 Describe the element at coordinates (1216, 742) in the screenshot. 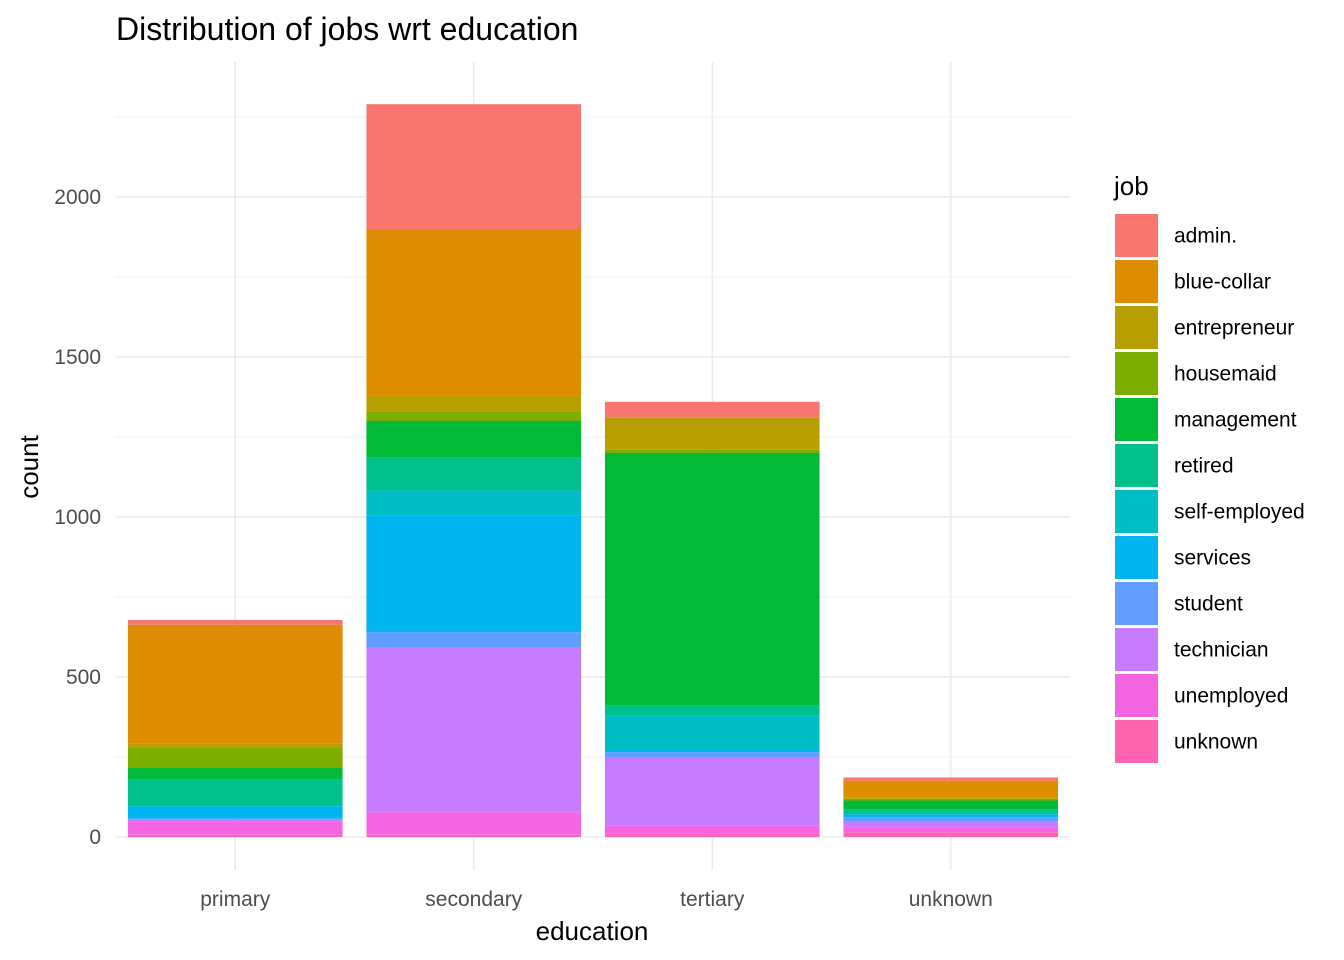

I see `legend-label: unknown` at that location.